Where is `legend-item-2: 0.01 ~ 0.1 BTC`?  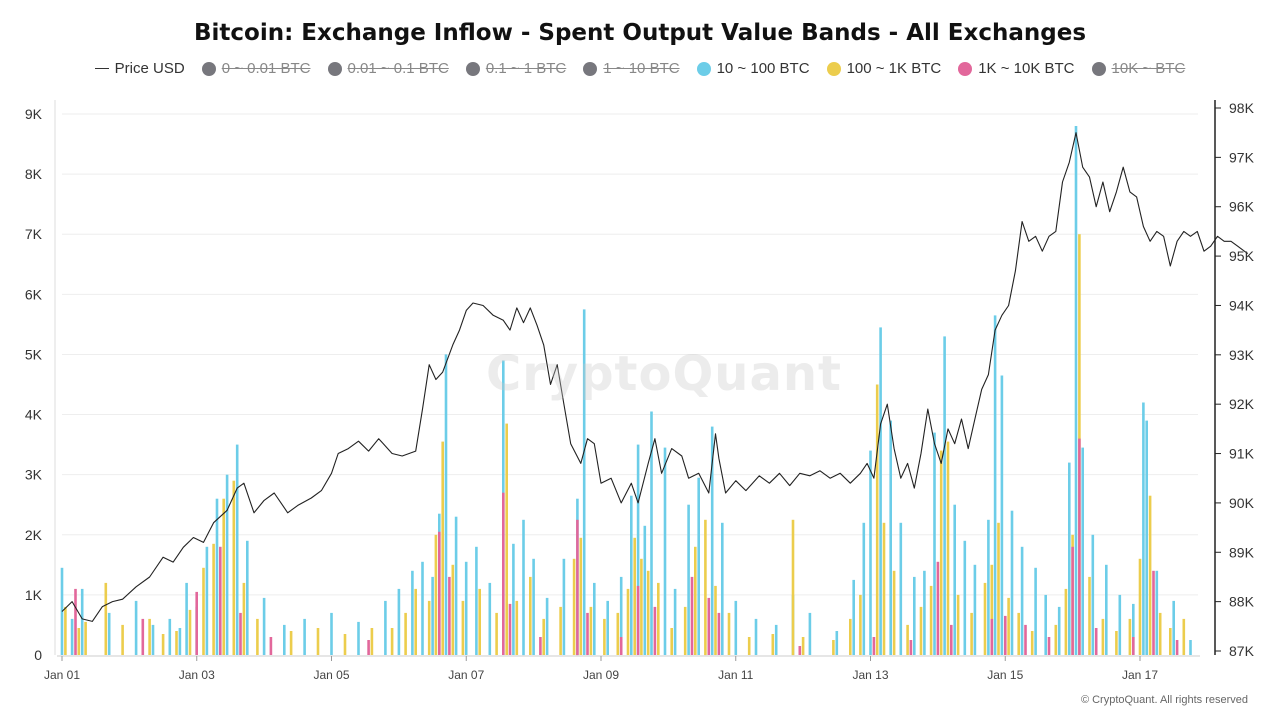 legend-item-2: 0.01 ~ 0.1 BTC is located at coordinates (388, 68).